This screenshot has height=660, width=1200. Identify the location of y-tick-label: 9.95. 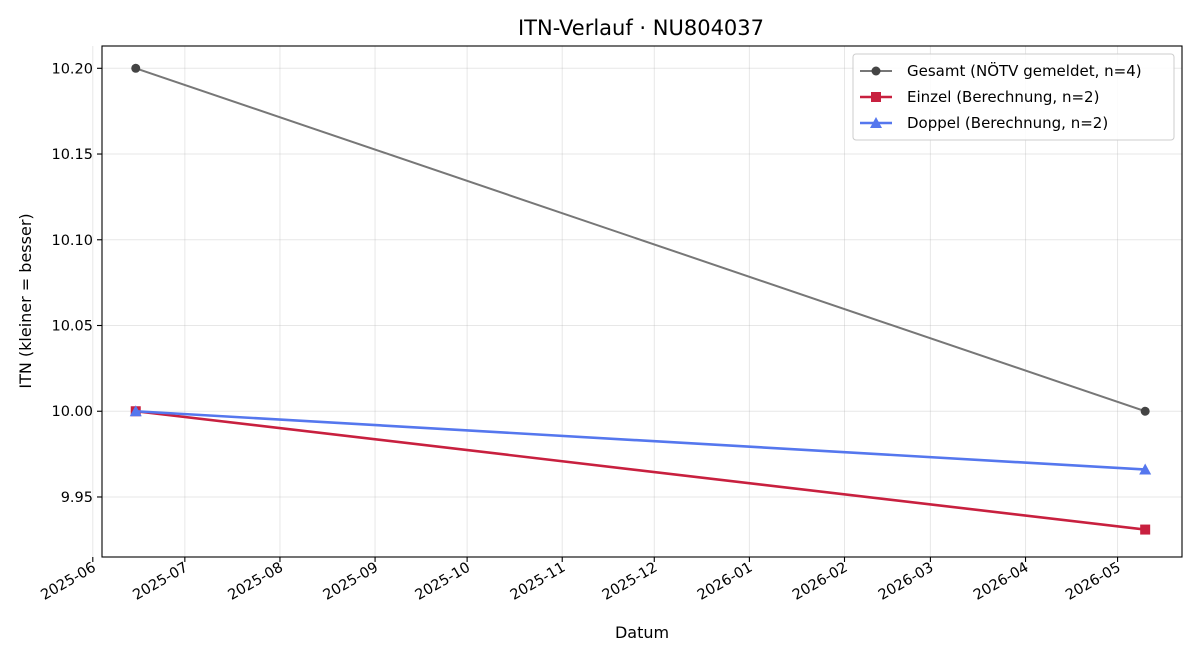
(77, 498).